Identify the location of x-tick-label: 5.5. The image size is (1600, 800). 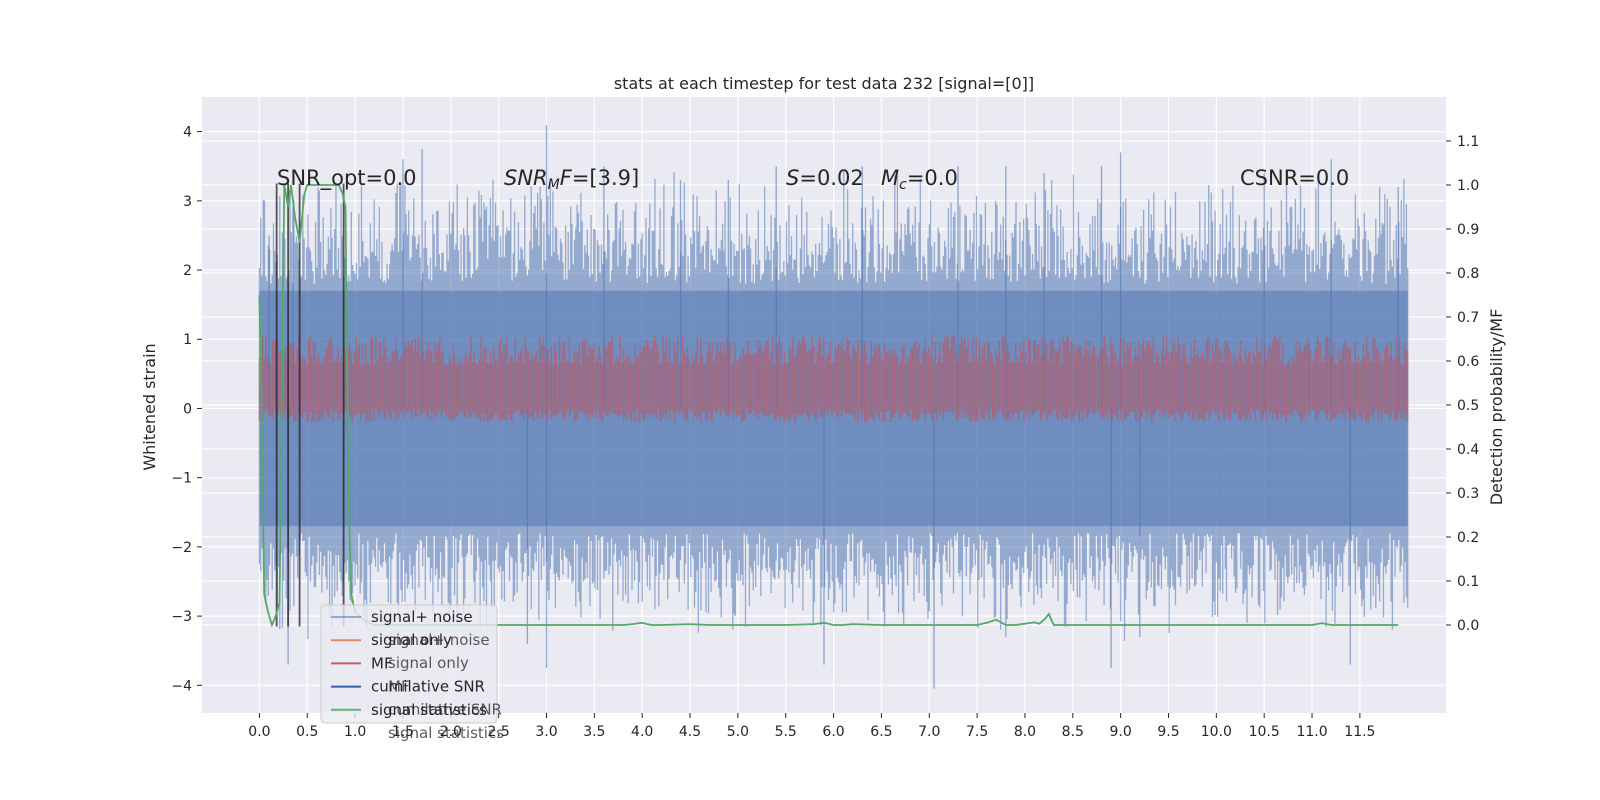
(786, 732).